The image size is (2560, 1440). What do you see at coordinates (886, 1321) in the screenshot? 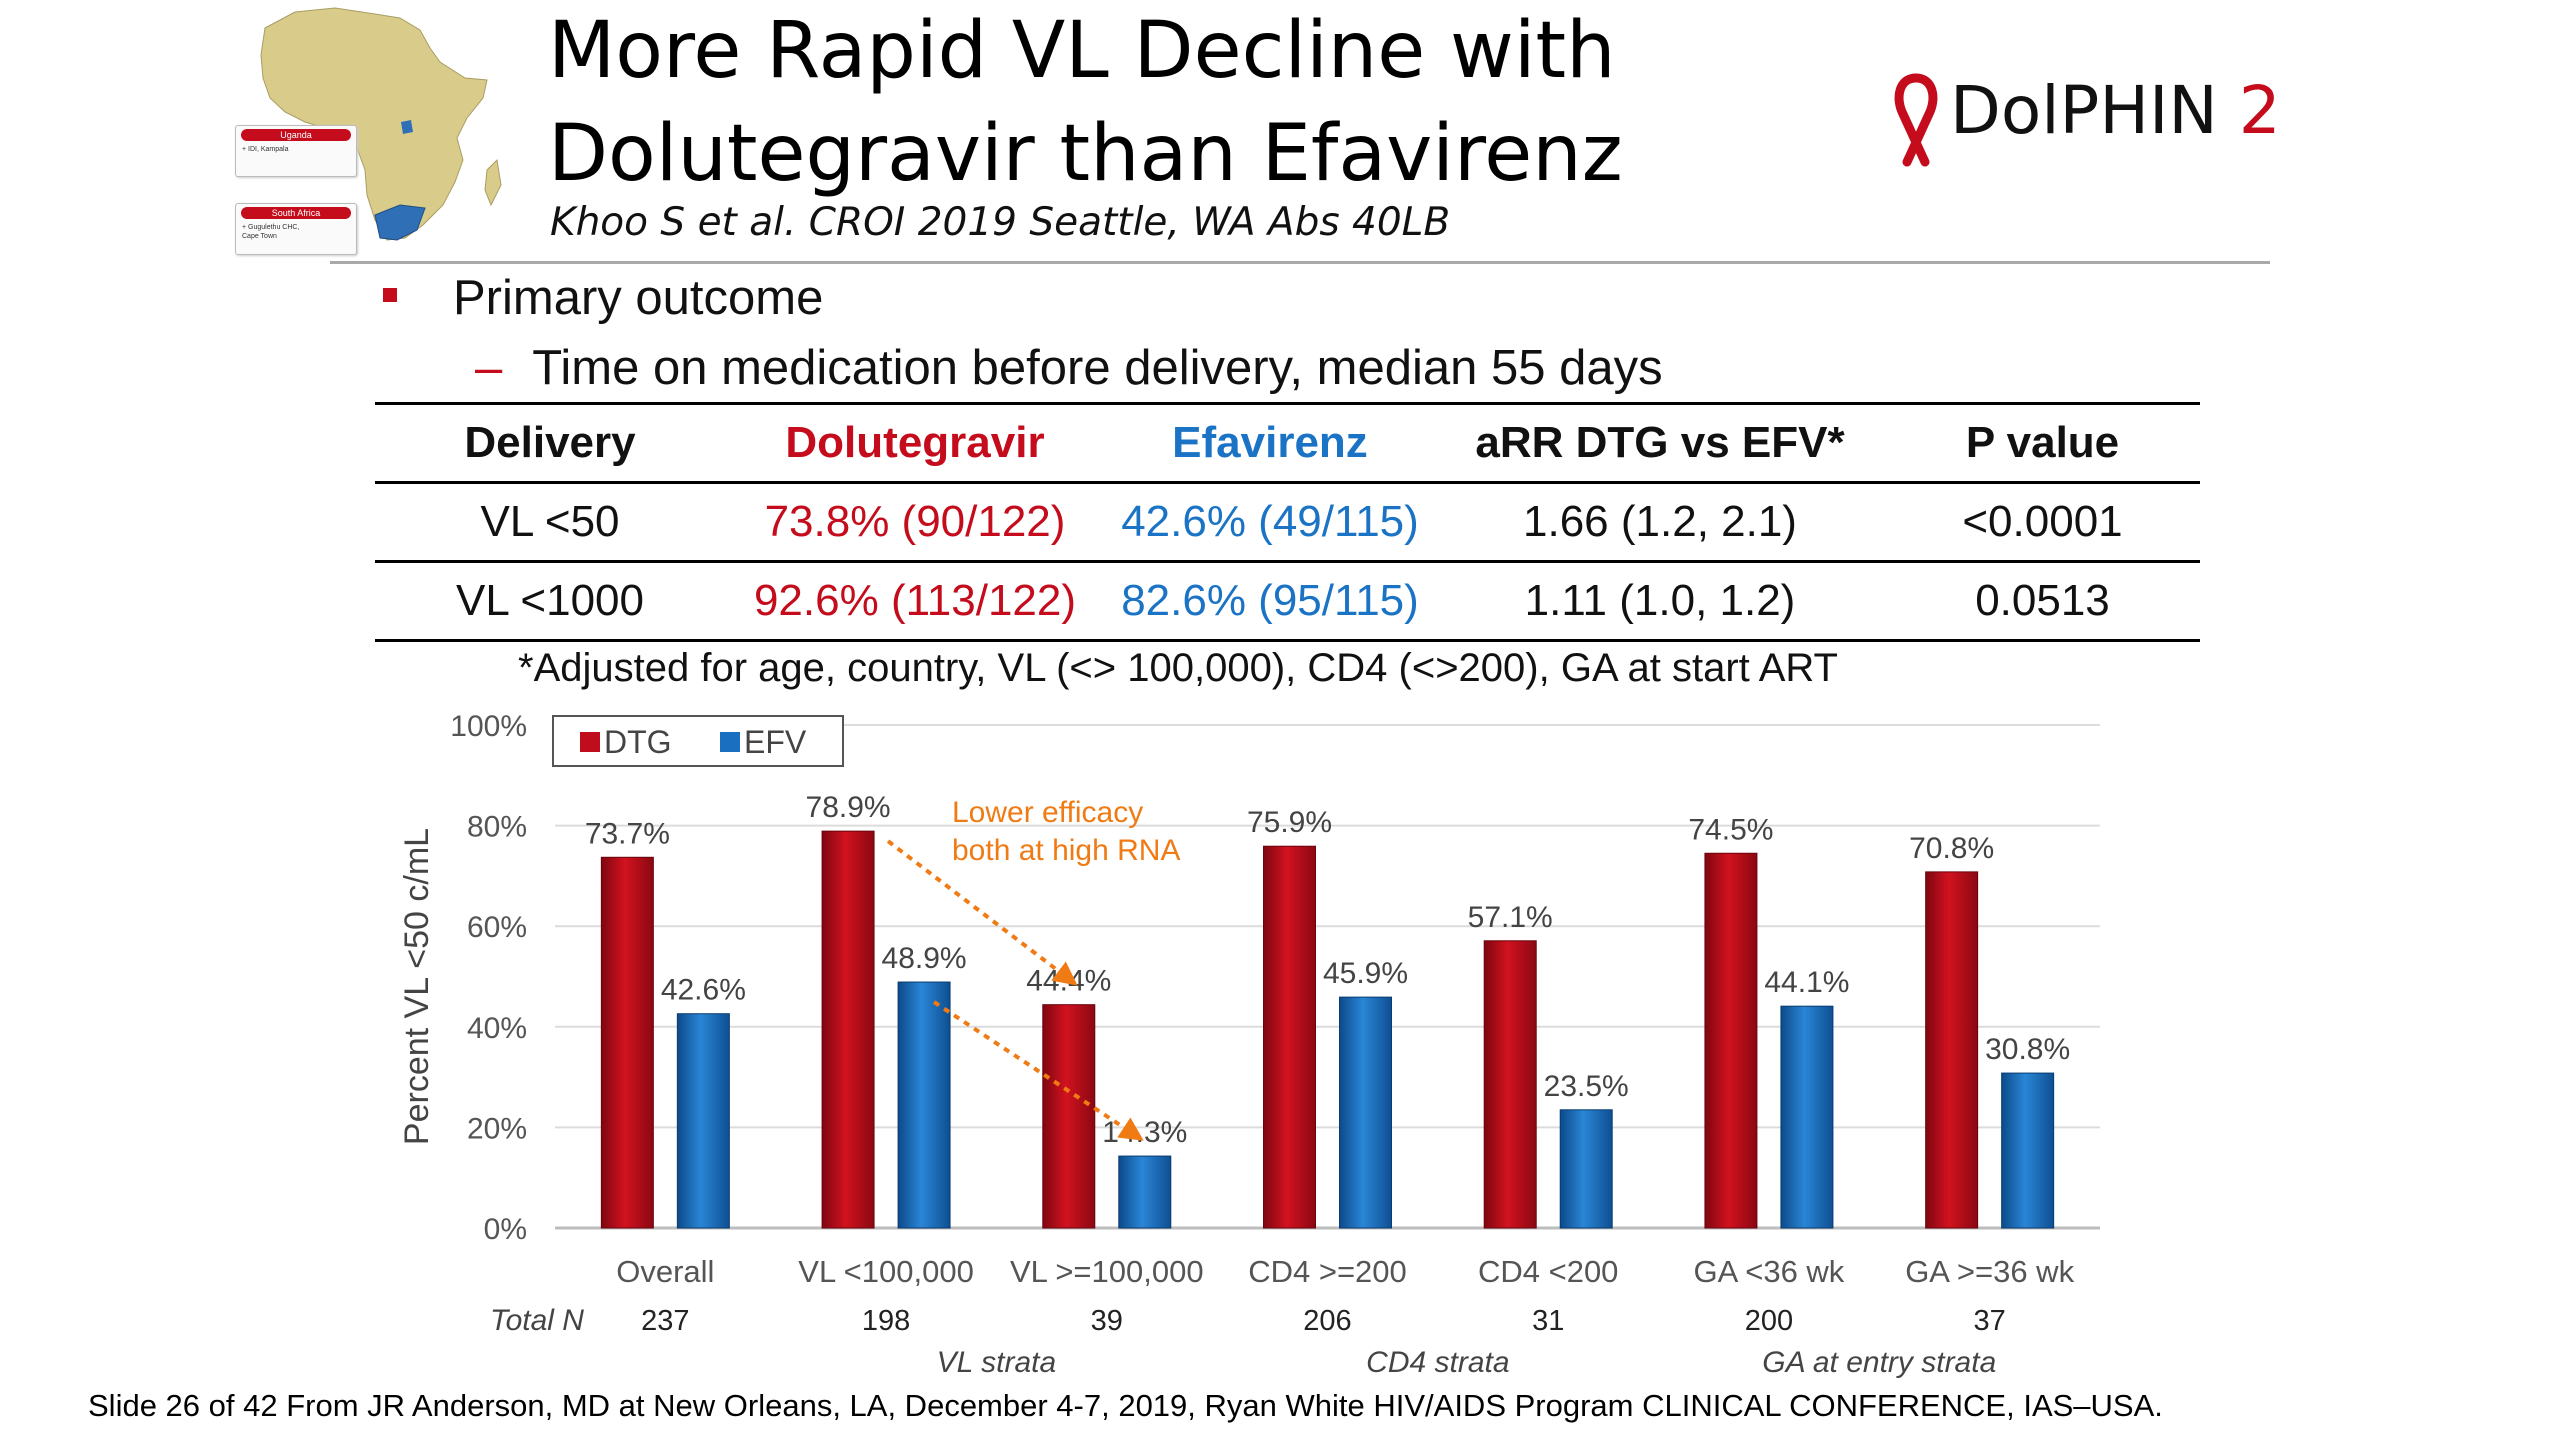
I see `total-n-value: 198` at bounding box center [886, 1321].